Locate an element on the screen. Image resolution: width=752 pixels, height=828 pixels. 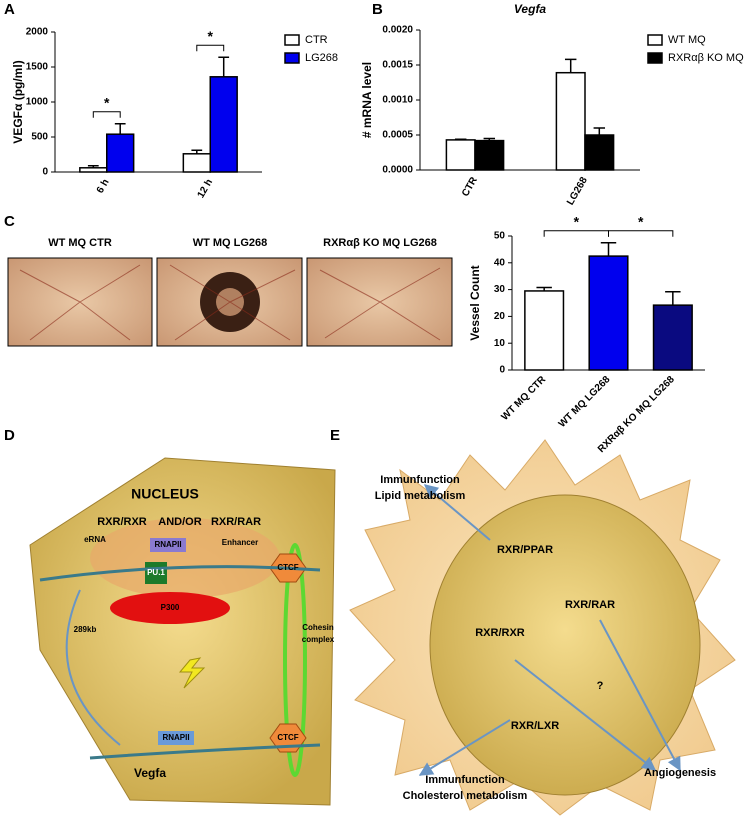
nucleus-shape is located at coordinates (565, 645).